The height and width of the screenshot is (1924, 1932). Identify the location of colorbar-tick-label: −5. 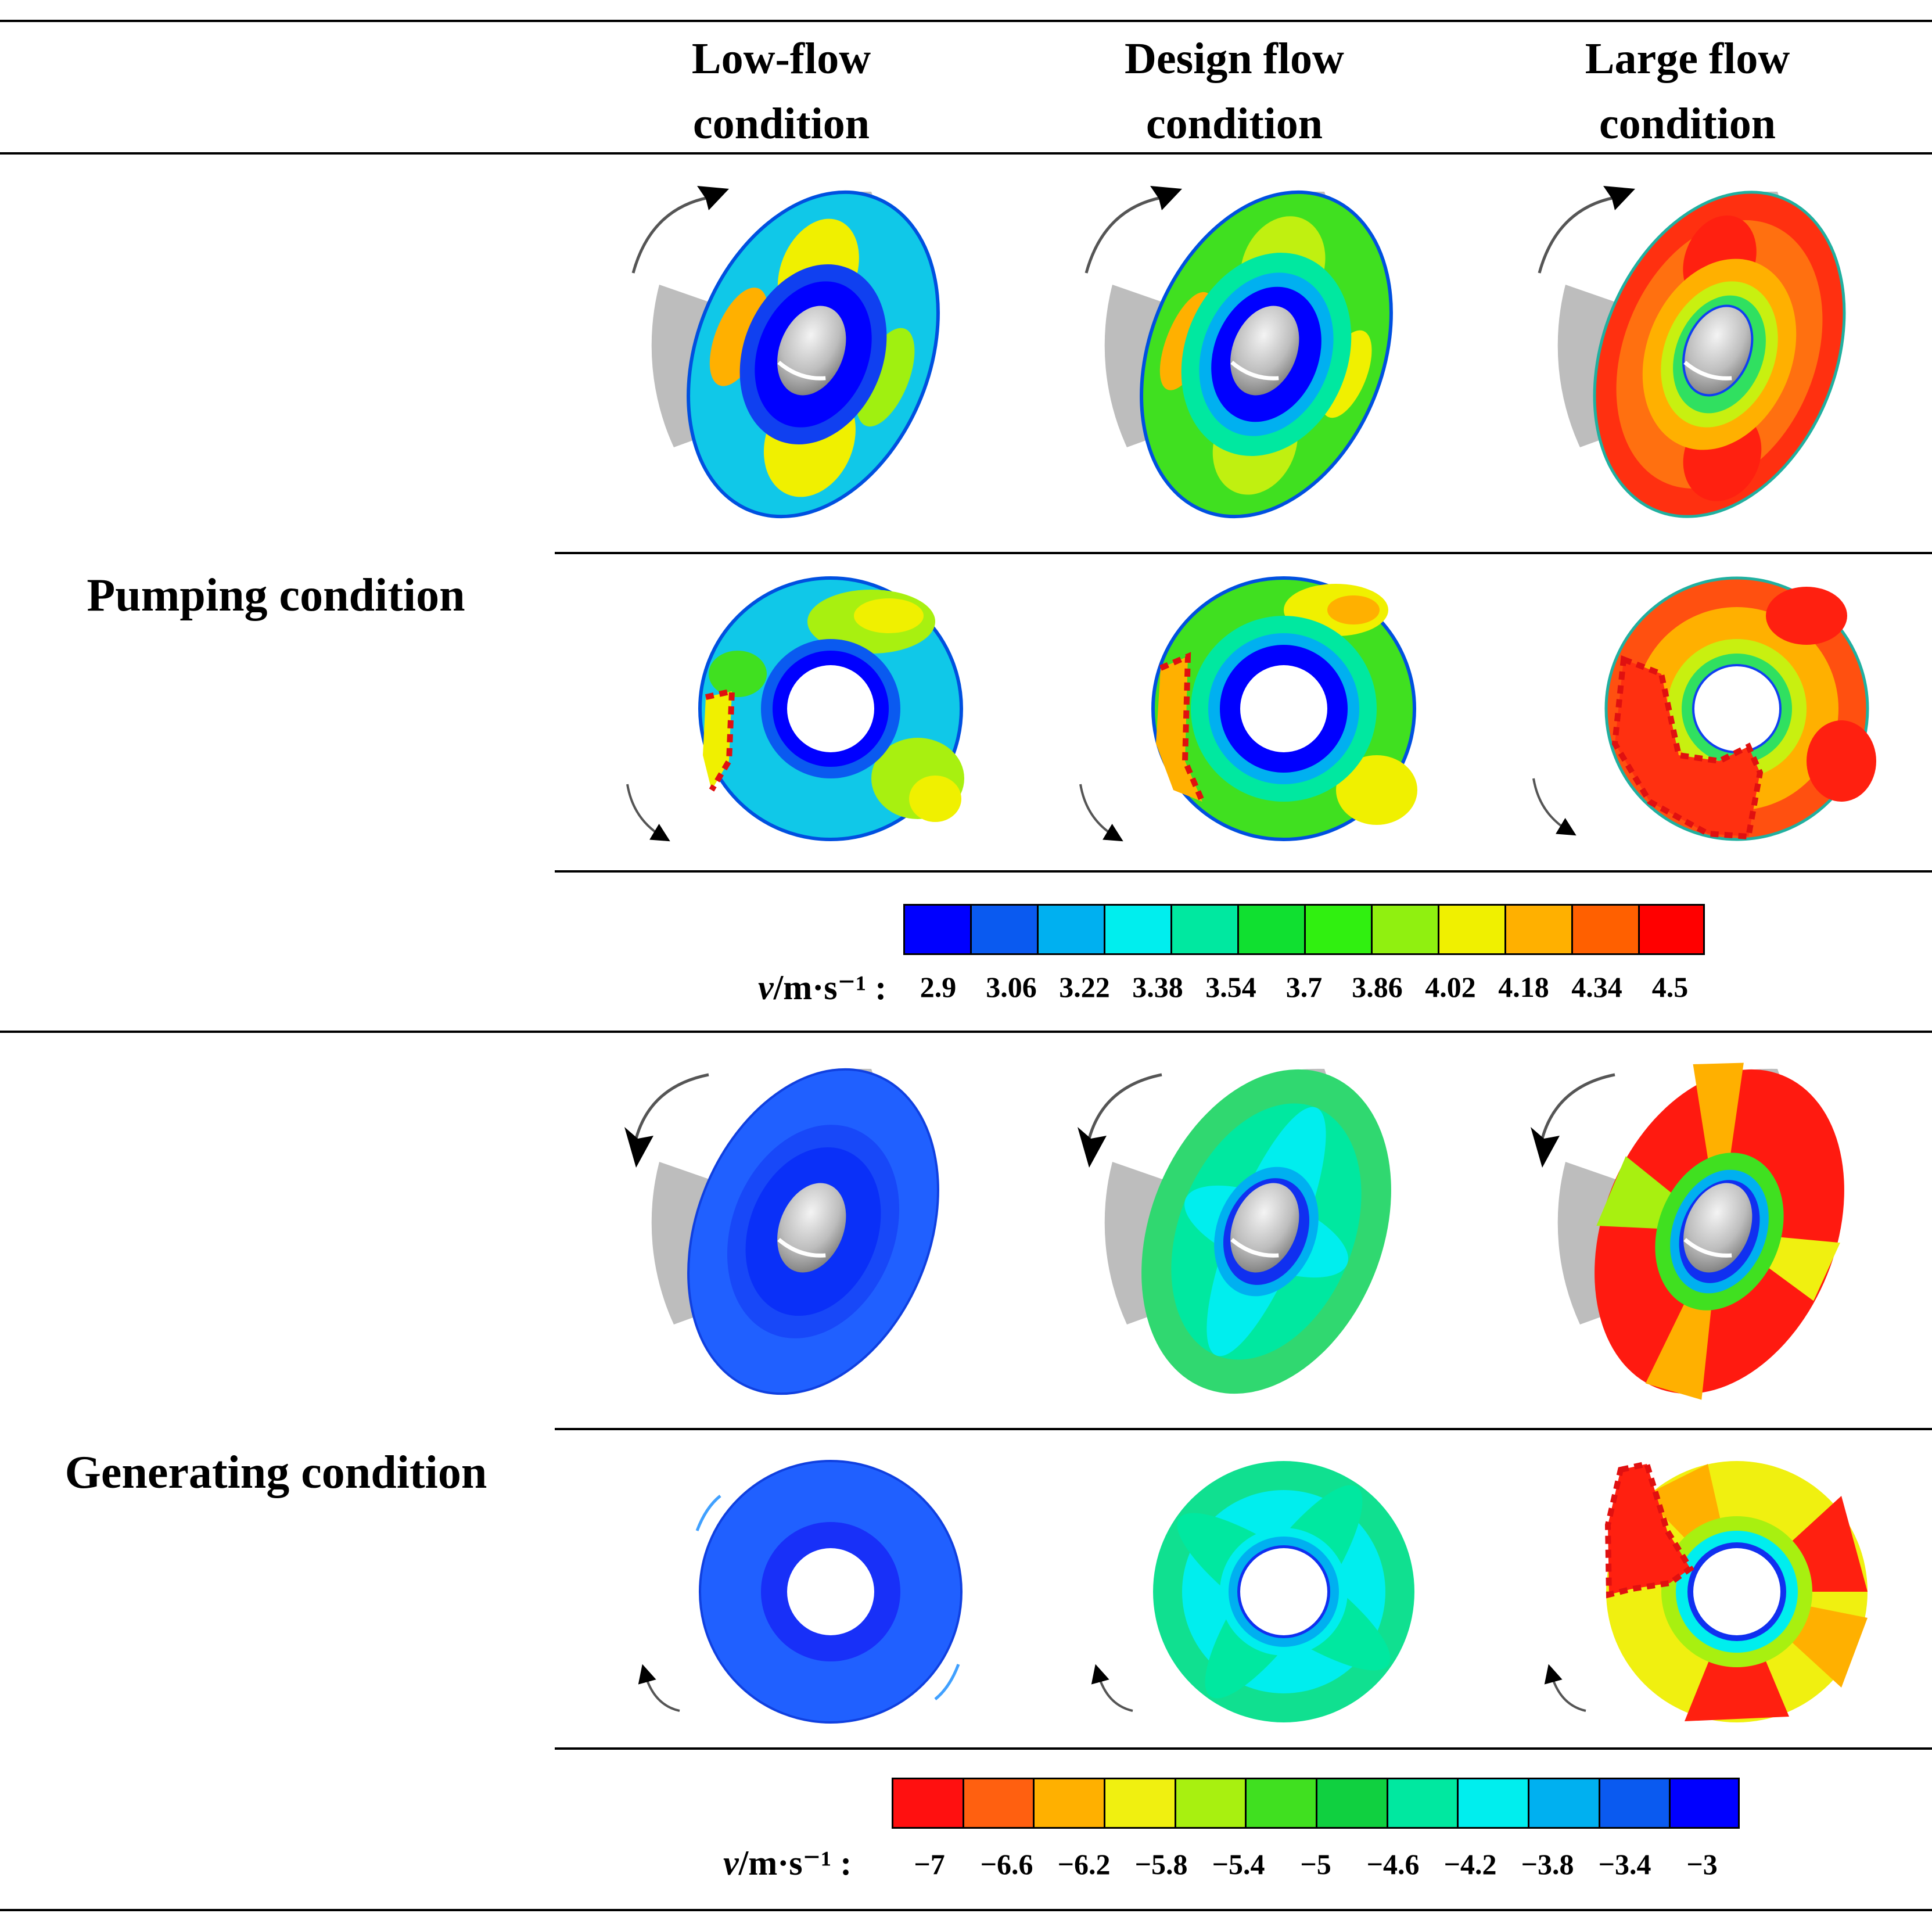
(1315, 1864).